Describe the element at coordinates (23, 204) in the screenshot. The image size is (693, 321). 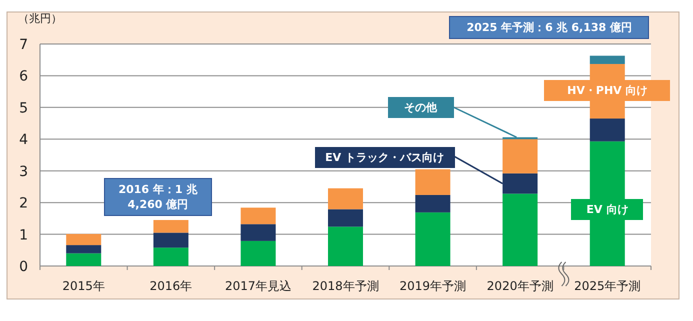
I see `y-tick-label: 2` at that location.